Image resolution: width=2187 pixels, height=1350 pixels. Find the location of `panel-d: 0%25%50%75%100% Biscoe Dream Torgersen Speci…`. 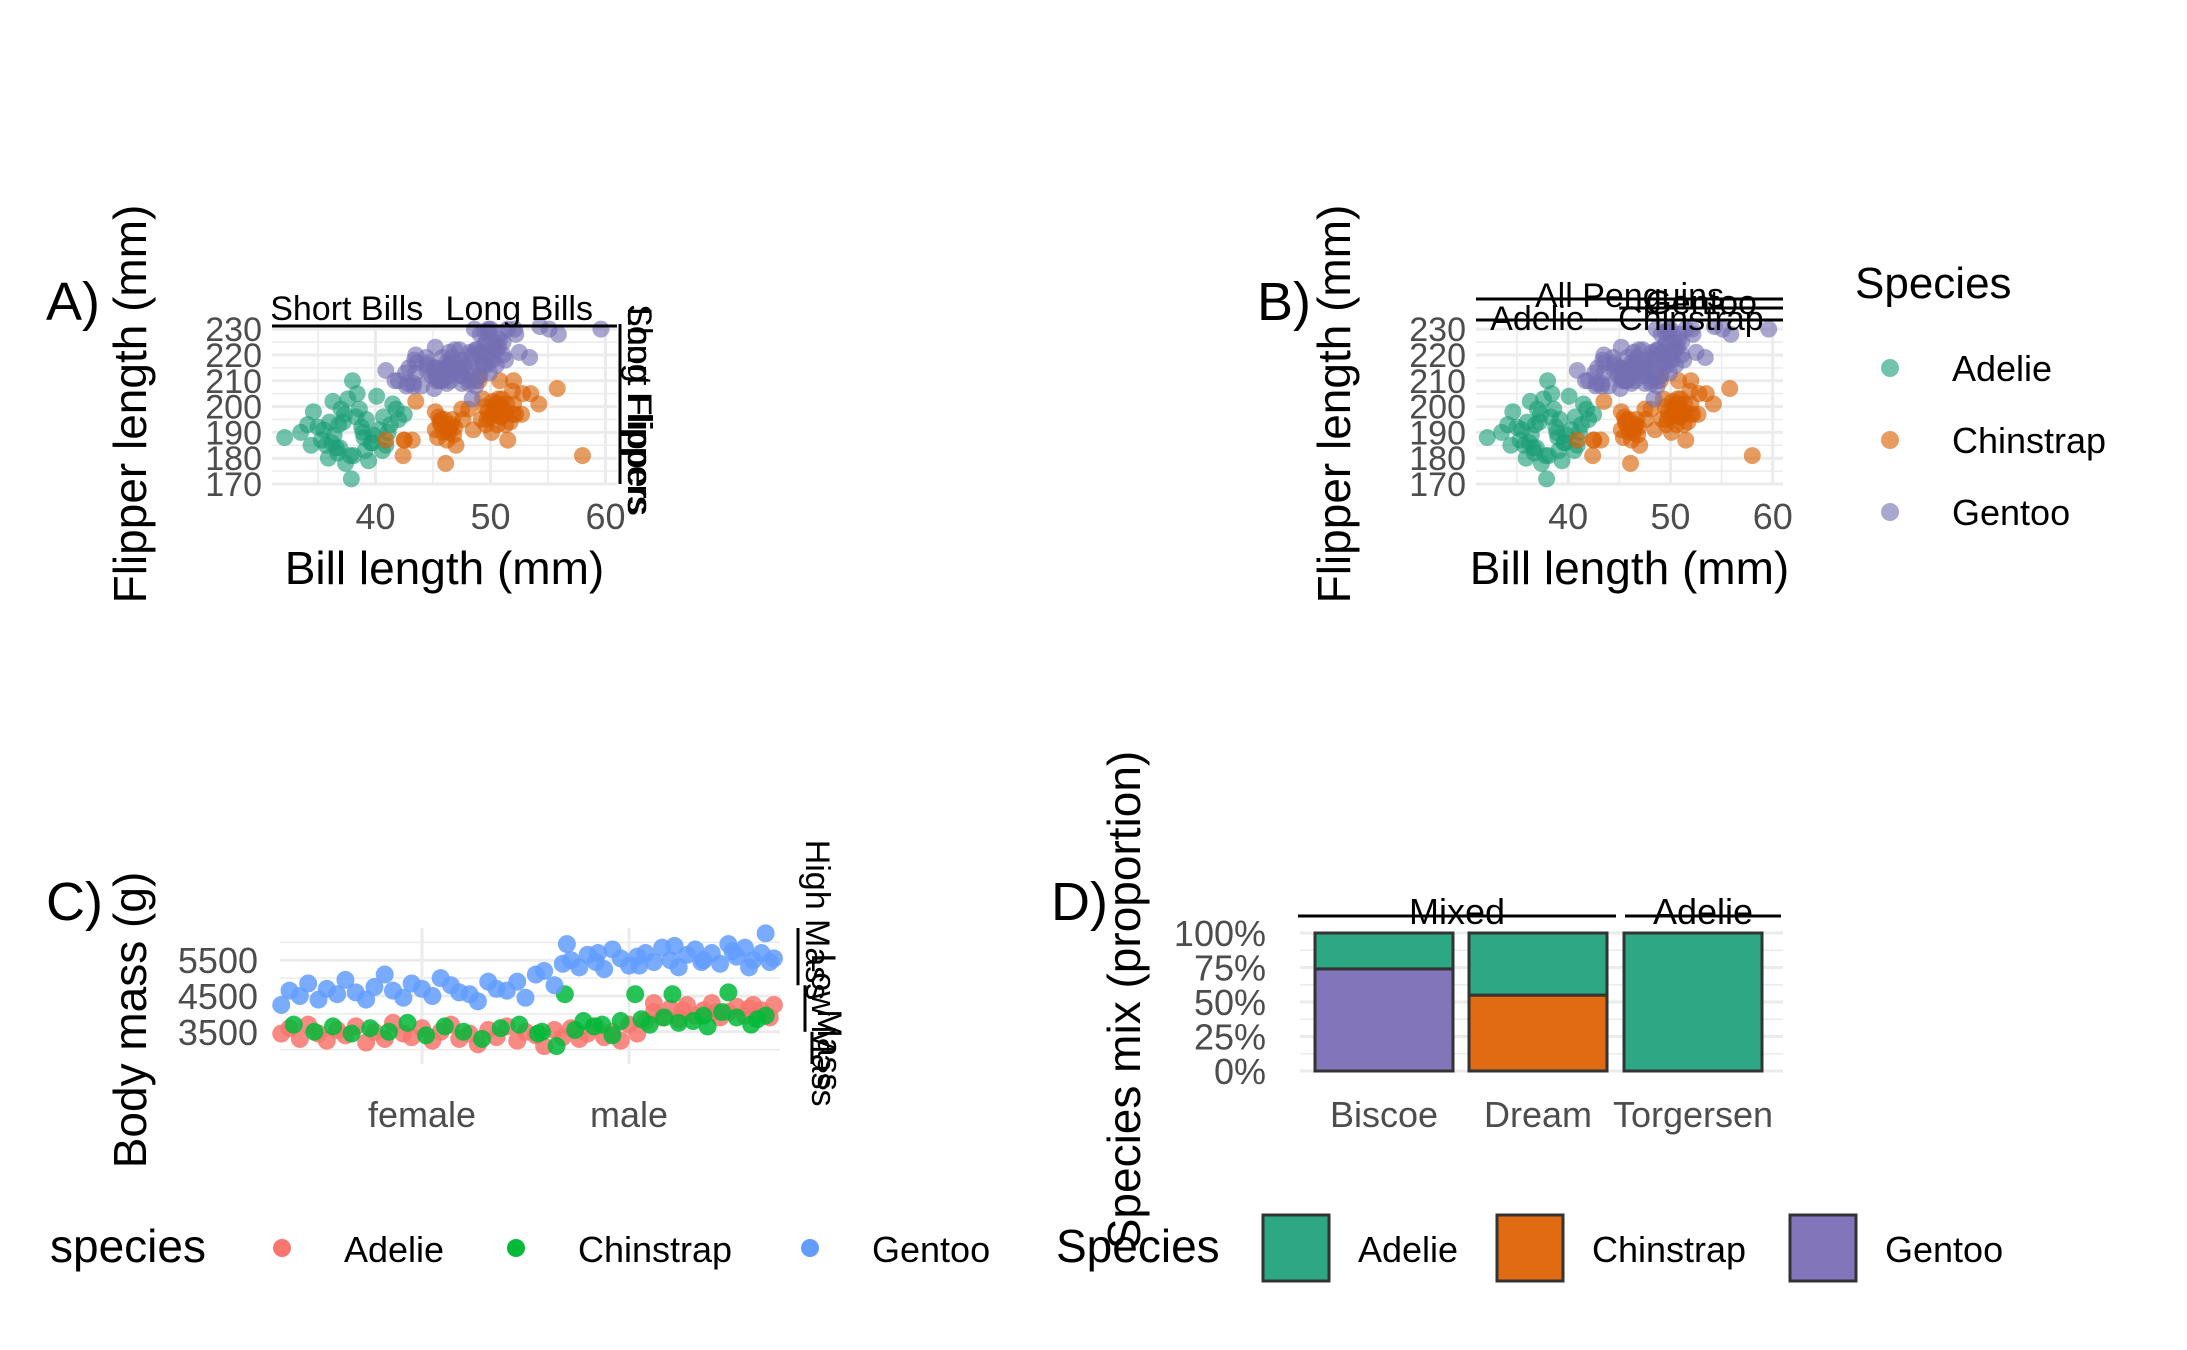

panel-d: 0%25%50%75%100% Biscoe Dream Torgersen Speci… is located at coordinates (1440, 1000).